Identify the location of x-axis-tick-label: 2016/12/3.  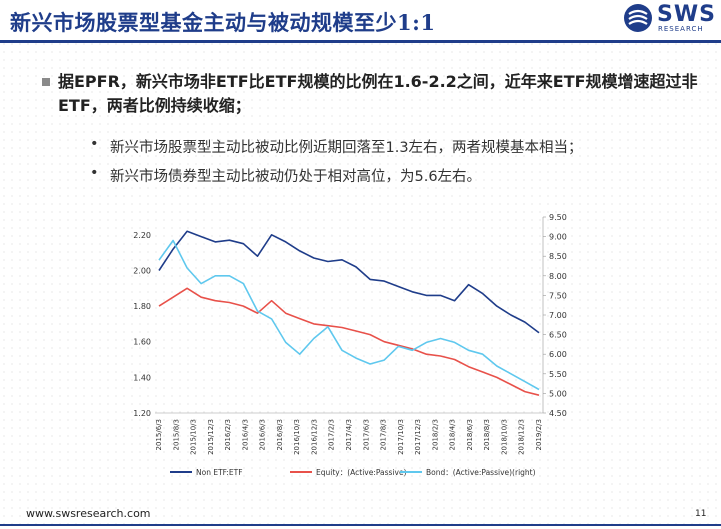
(314, 437).